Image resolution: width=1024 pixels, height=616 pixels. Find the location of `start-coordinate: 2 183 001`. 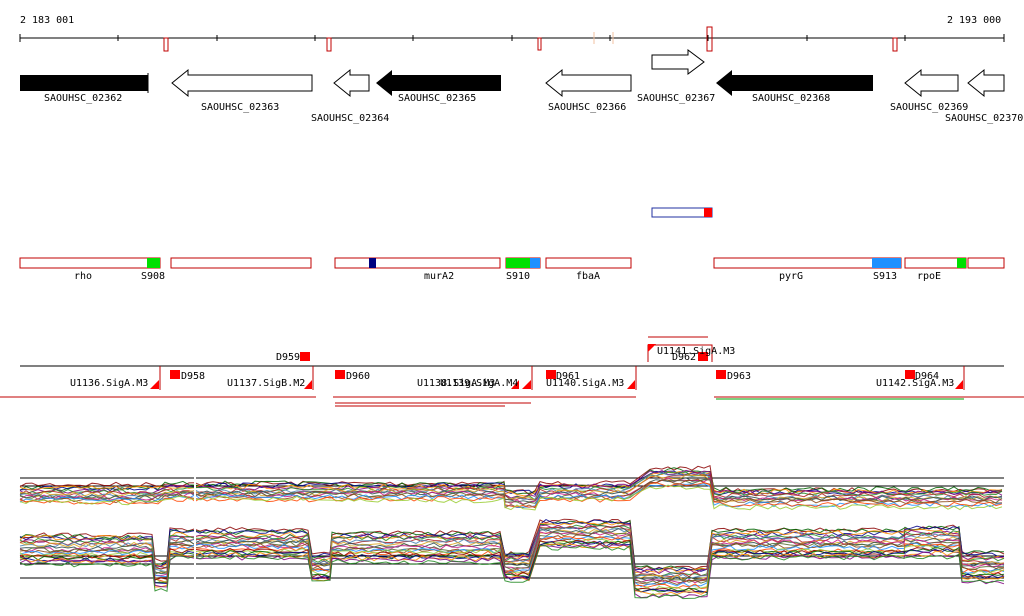

start-coordinate: 2 183 001 is located at coordinates (47, 20).